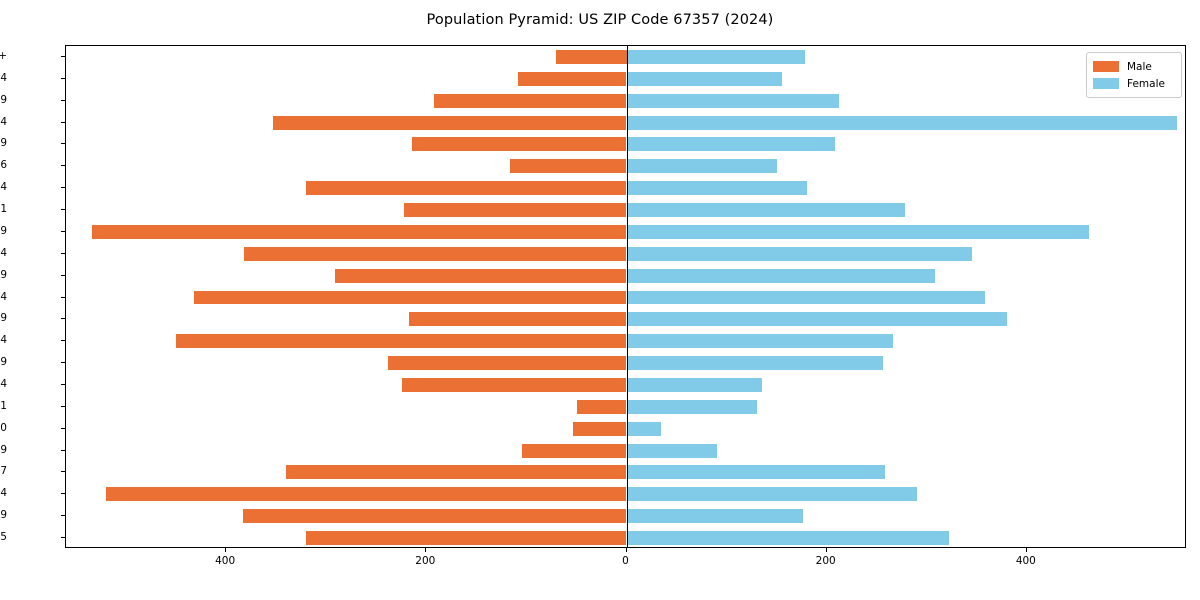 This screenshot has width=1200, height=600. I want to click on y-axis-label-under-5: Under 5, so click(3, 537).